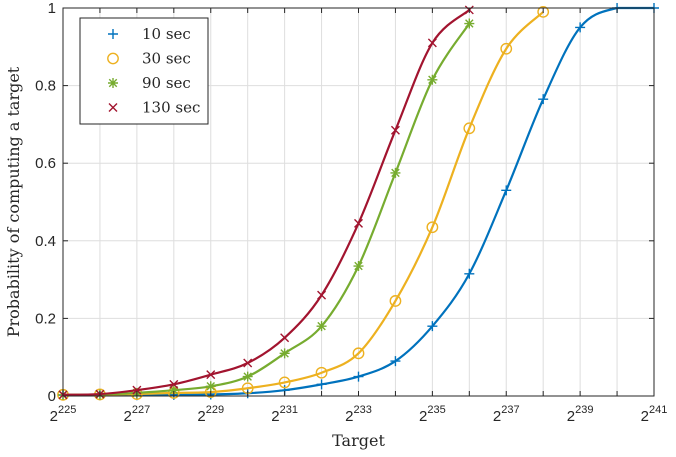 The width and height of the screenshot is (676, 457). I want to click on legend-box, so click(144, 71).